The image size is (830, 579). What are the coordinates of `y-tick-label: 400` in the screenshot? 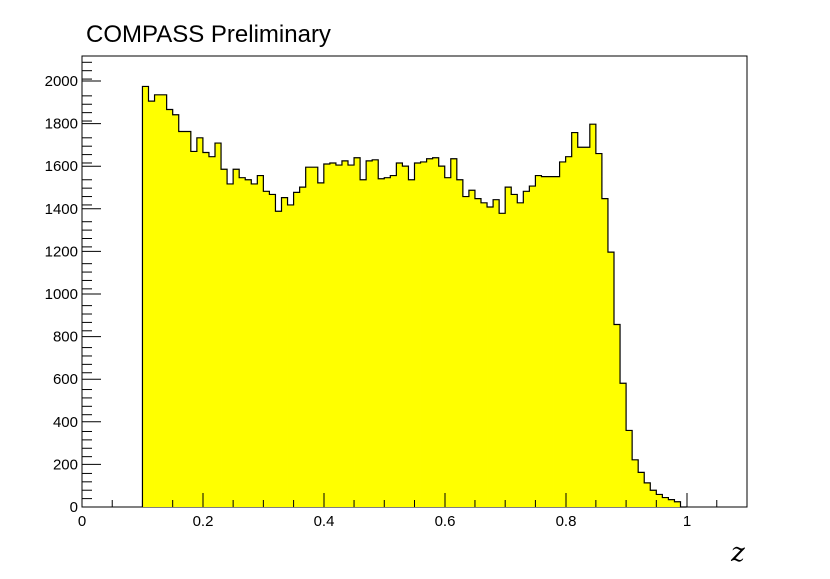 It's located at (65, 422).